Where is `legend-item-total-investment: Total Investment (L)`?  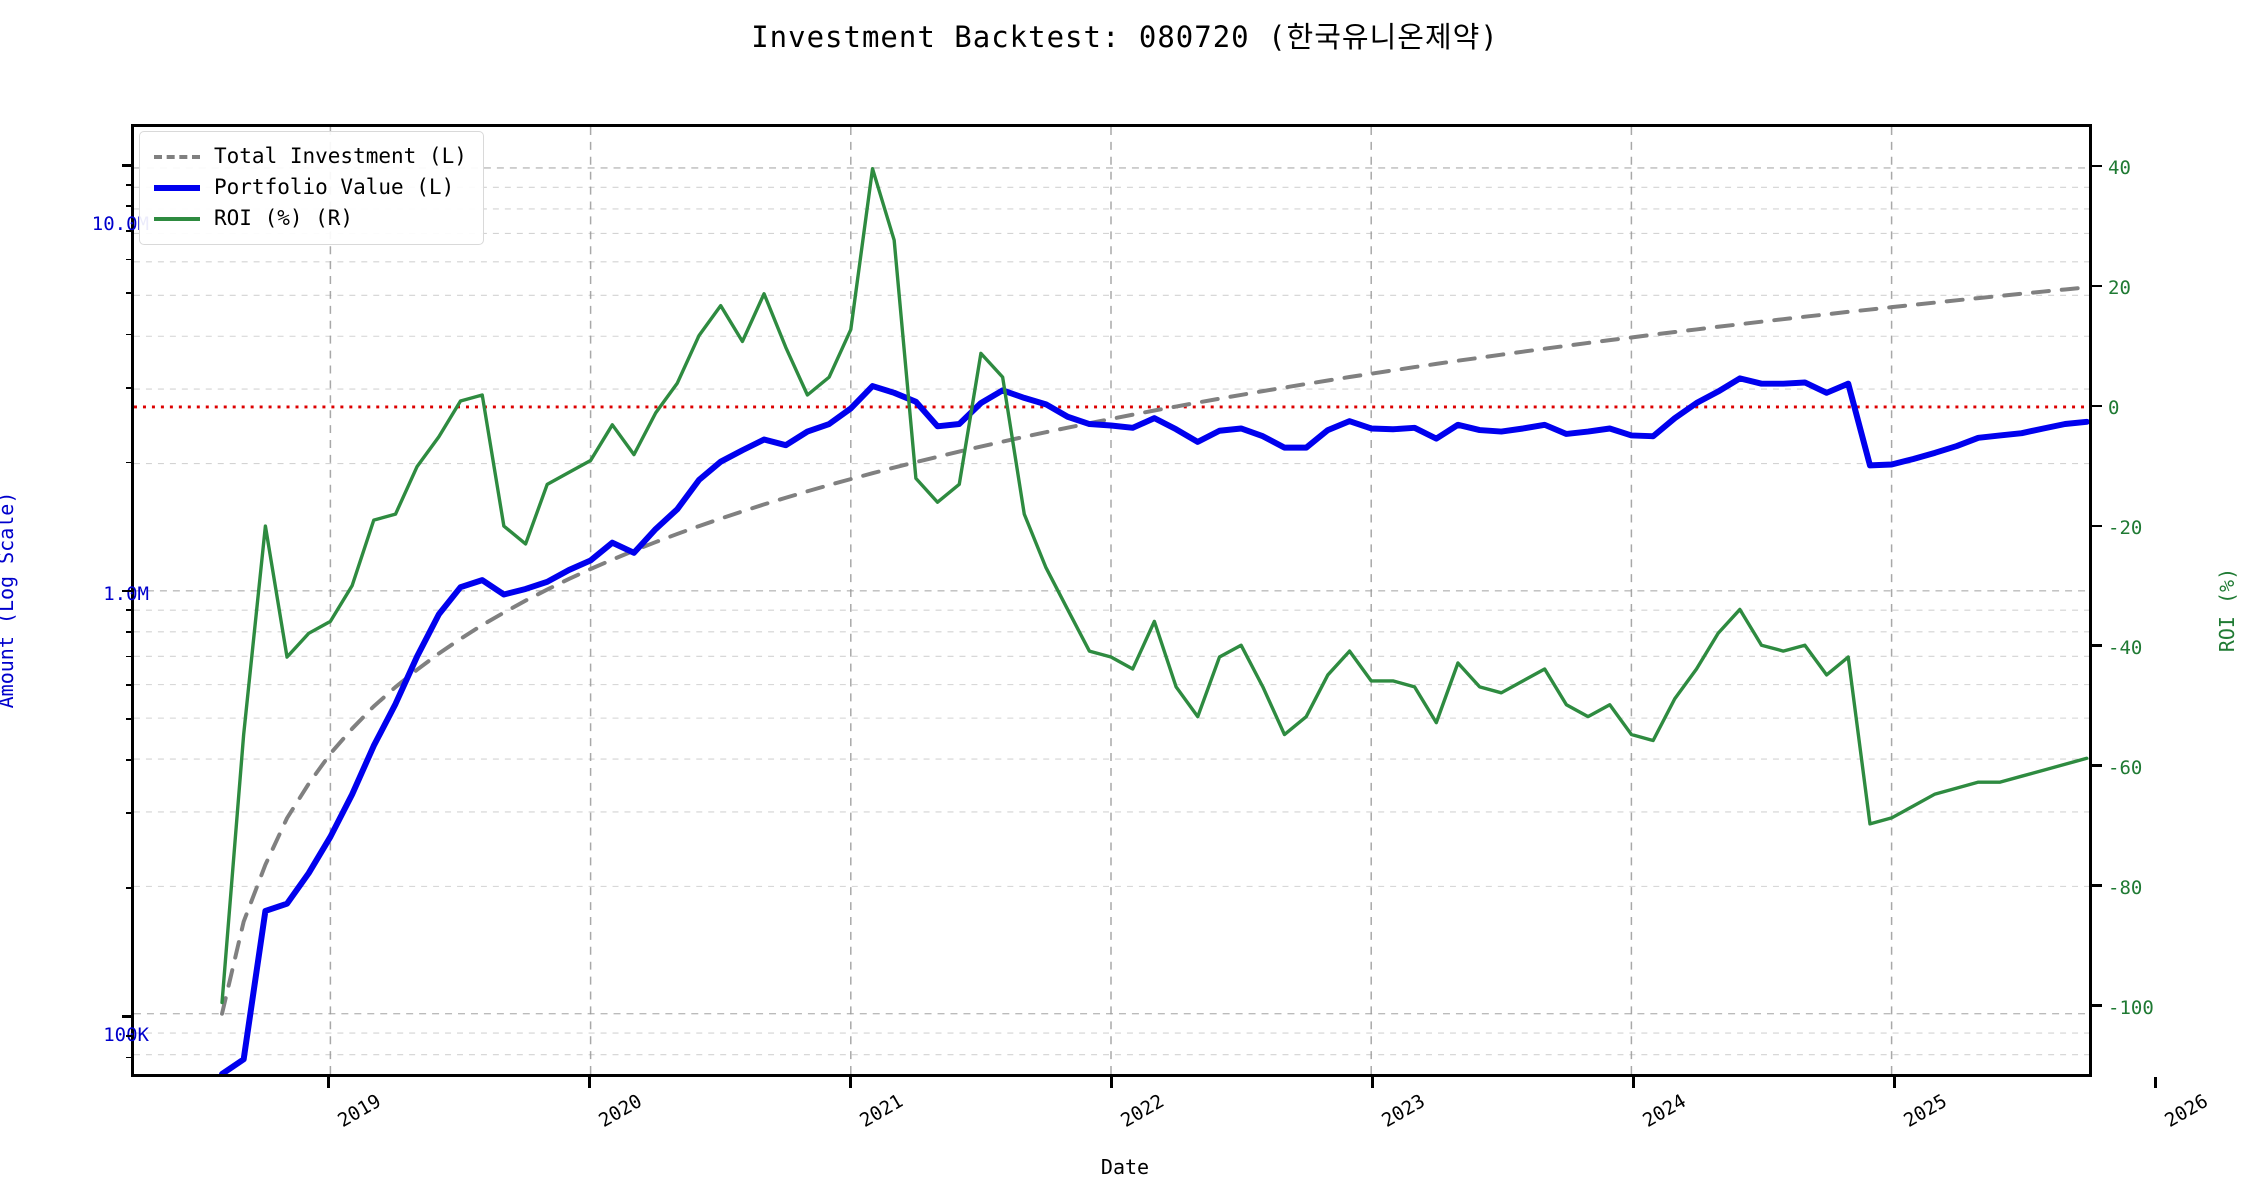
legend-item-total-investment: Total Investment (L) is located at coordinates (310, 156).